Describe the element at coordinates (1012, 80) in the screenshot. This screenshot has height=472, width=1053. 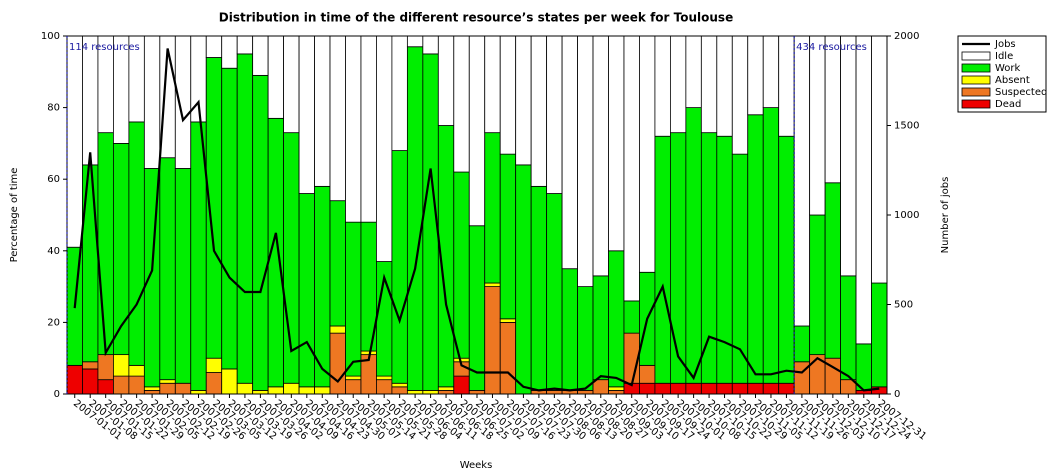
I see `legend-label: Absent` at that location.